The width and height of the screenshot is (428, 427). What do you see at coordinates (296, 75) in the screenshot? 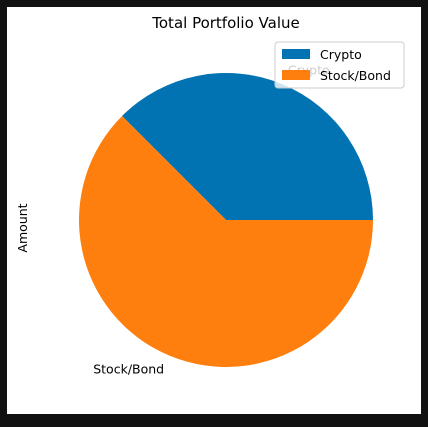
I see `legend-swatch-stock-bond` at bounding box center [296, 75].